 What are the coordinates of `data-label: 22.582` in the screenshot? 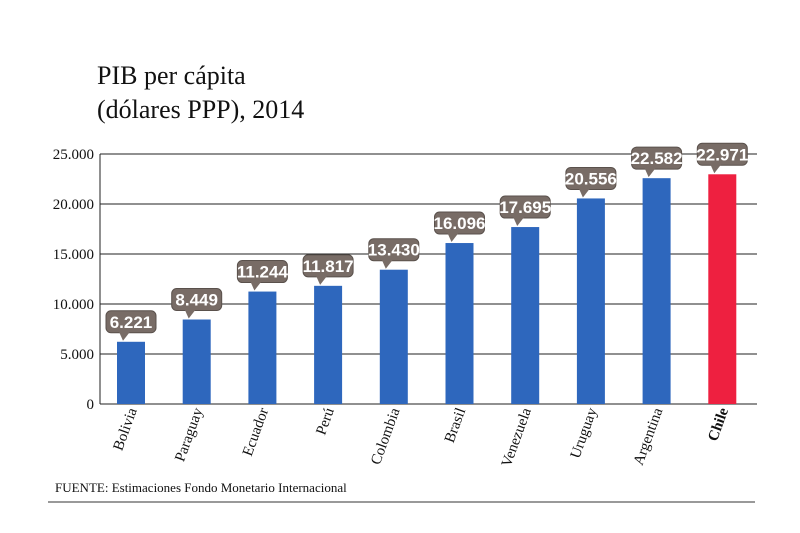 It's located at (657, 162).